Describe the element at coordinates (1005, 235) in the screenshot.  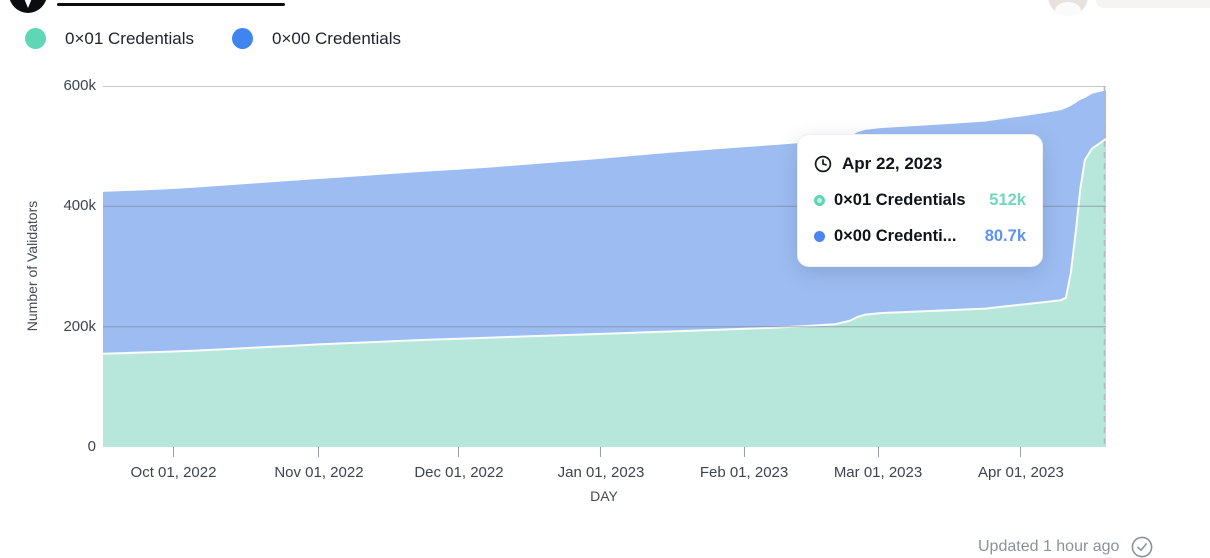
I see `tooltip-series-value: 80.7k` at that location.